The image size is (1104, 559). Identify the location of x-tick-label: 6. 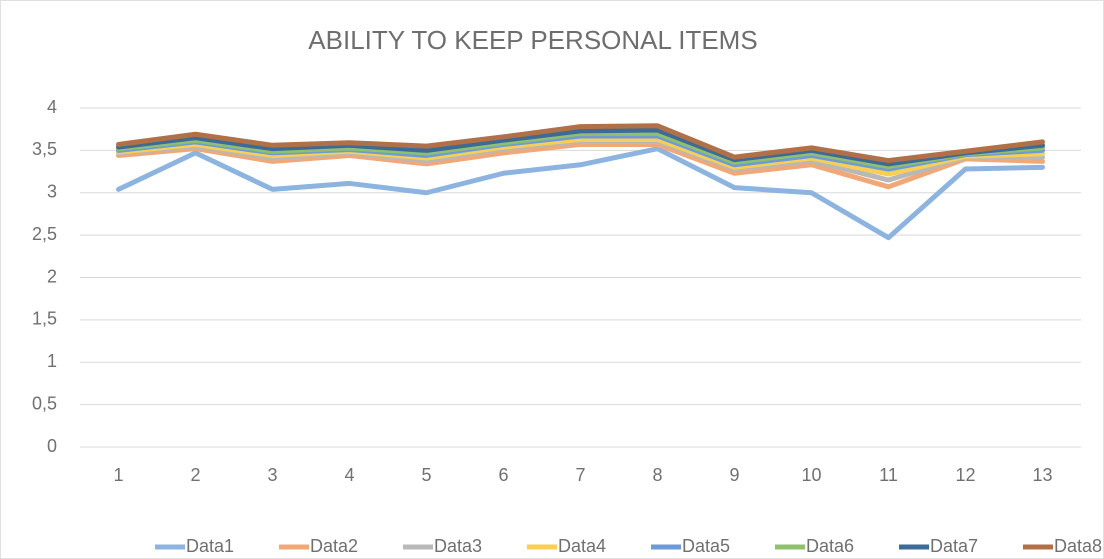
(503, 475).